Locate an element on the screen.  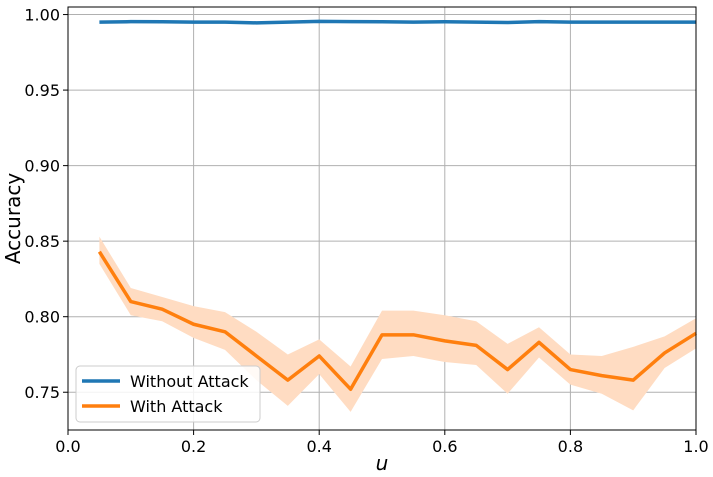
y-tick-label: 0.75 is located at coordinates (42, 392).